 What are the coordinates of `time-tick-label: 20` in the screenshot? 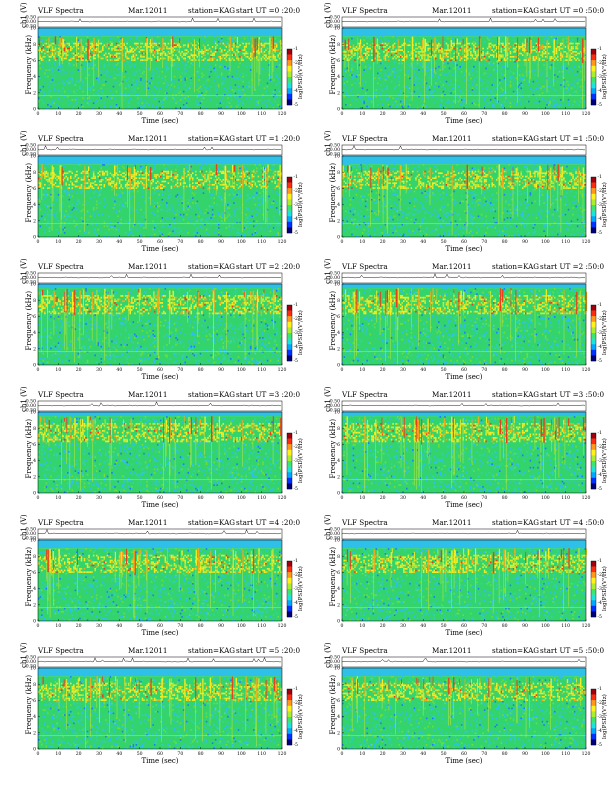 It's located at (383, 114).